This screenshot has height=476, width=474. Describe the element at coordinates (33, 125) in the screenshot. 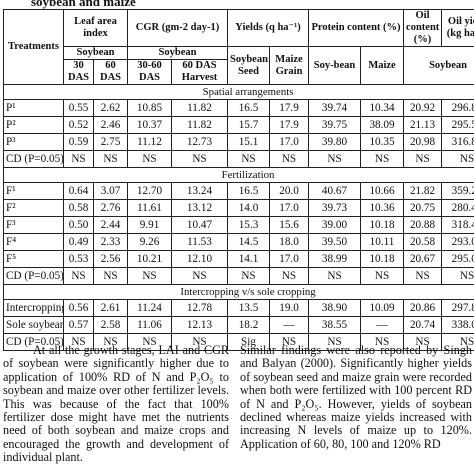

I see `row-label: P²` at that location.